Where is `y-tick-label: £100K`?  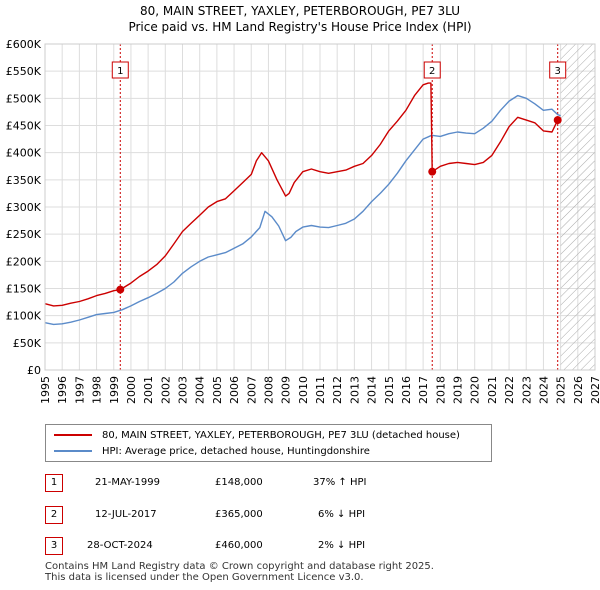 y-tick-label: £100K is located at coordinates (24, 316).